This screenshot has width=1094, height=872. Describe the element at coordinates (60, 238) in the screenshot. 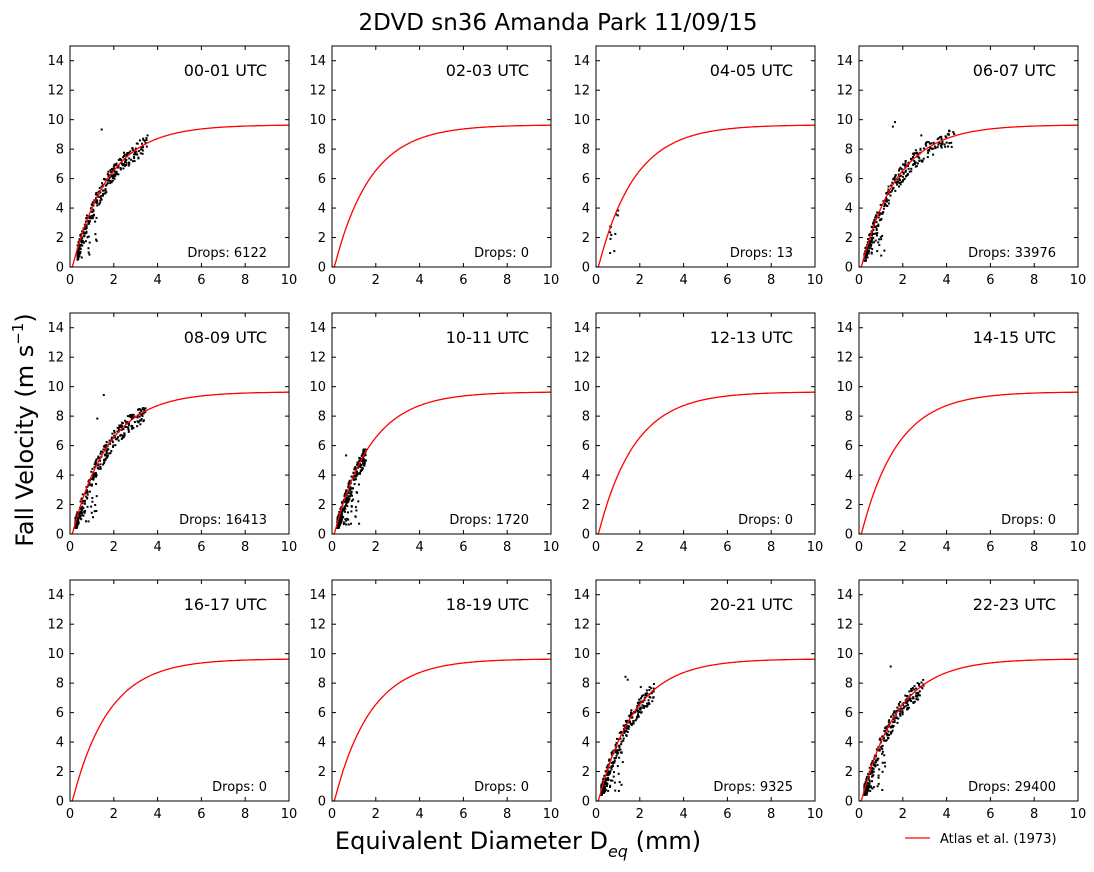

I see `y-tick-label: 2` at that location.